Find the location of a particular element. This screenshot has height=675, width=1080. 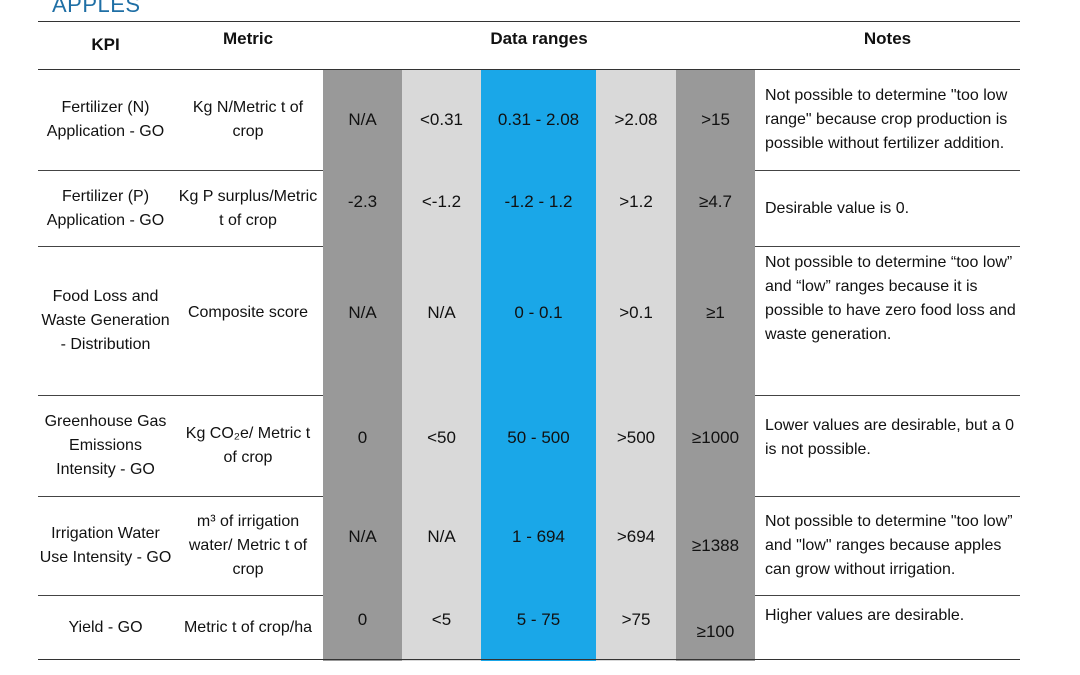

too-high-value: ≥1388 is located at coordinates (715, 545).